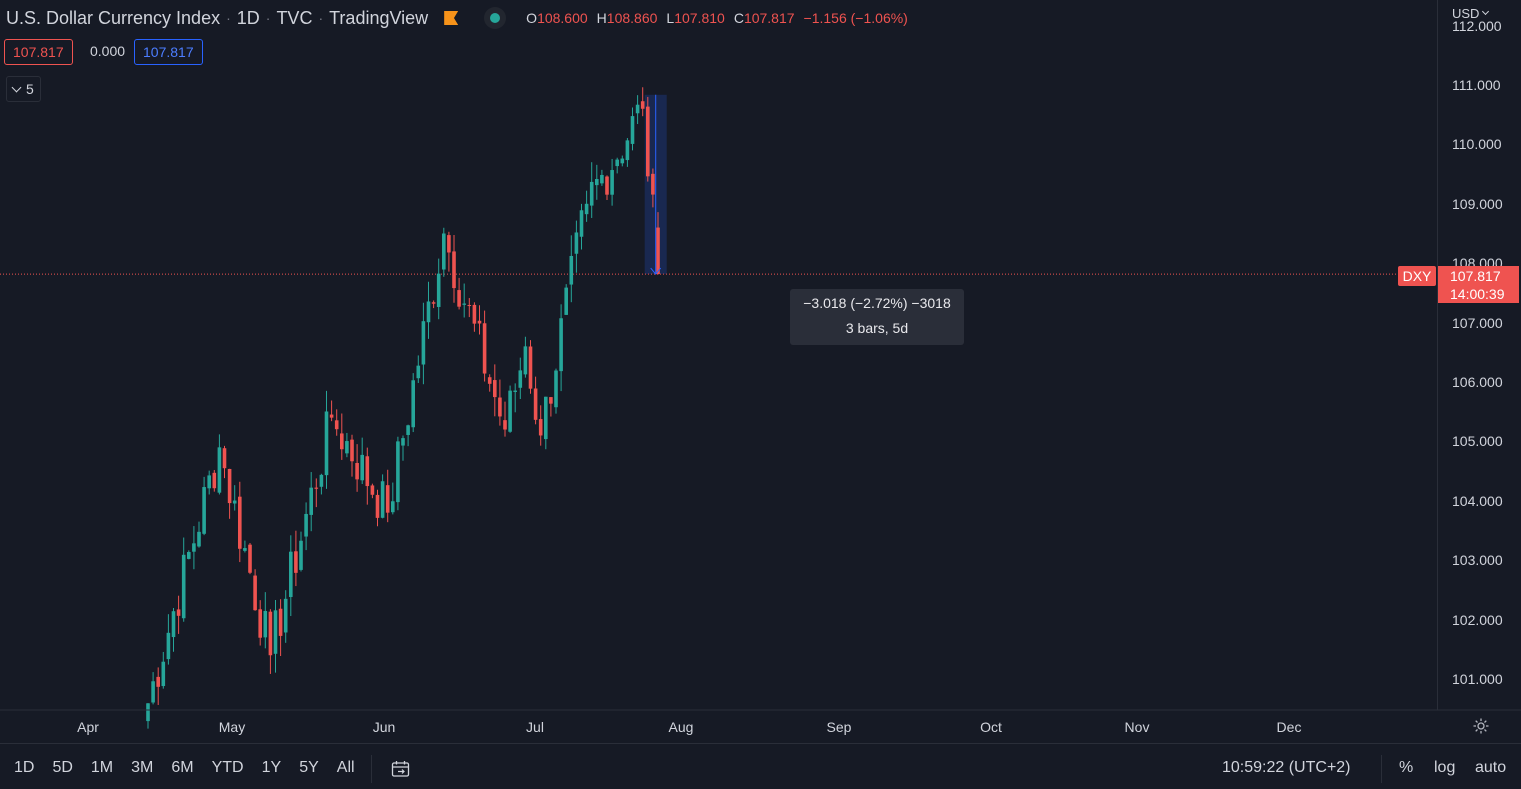 The image size is (1521, 789). I want to click on bottom-toolbar, so click(760, 766).